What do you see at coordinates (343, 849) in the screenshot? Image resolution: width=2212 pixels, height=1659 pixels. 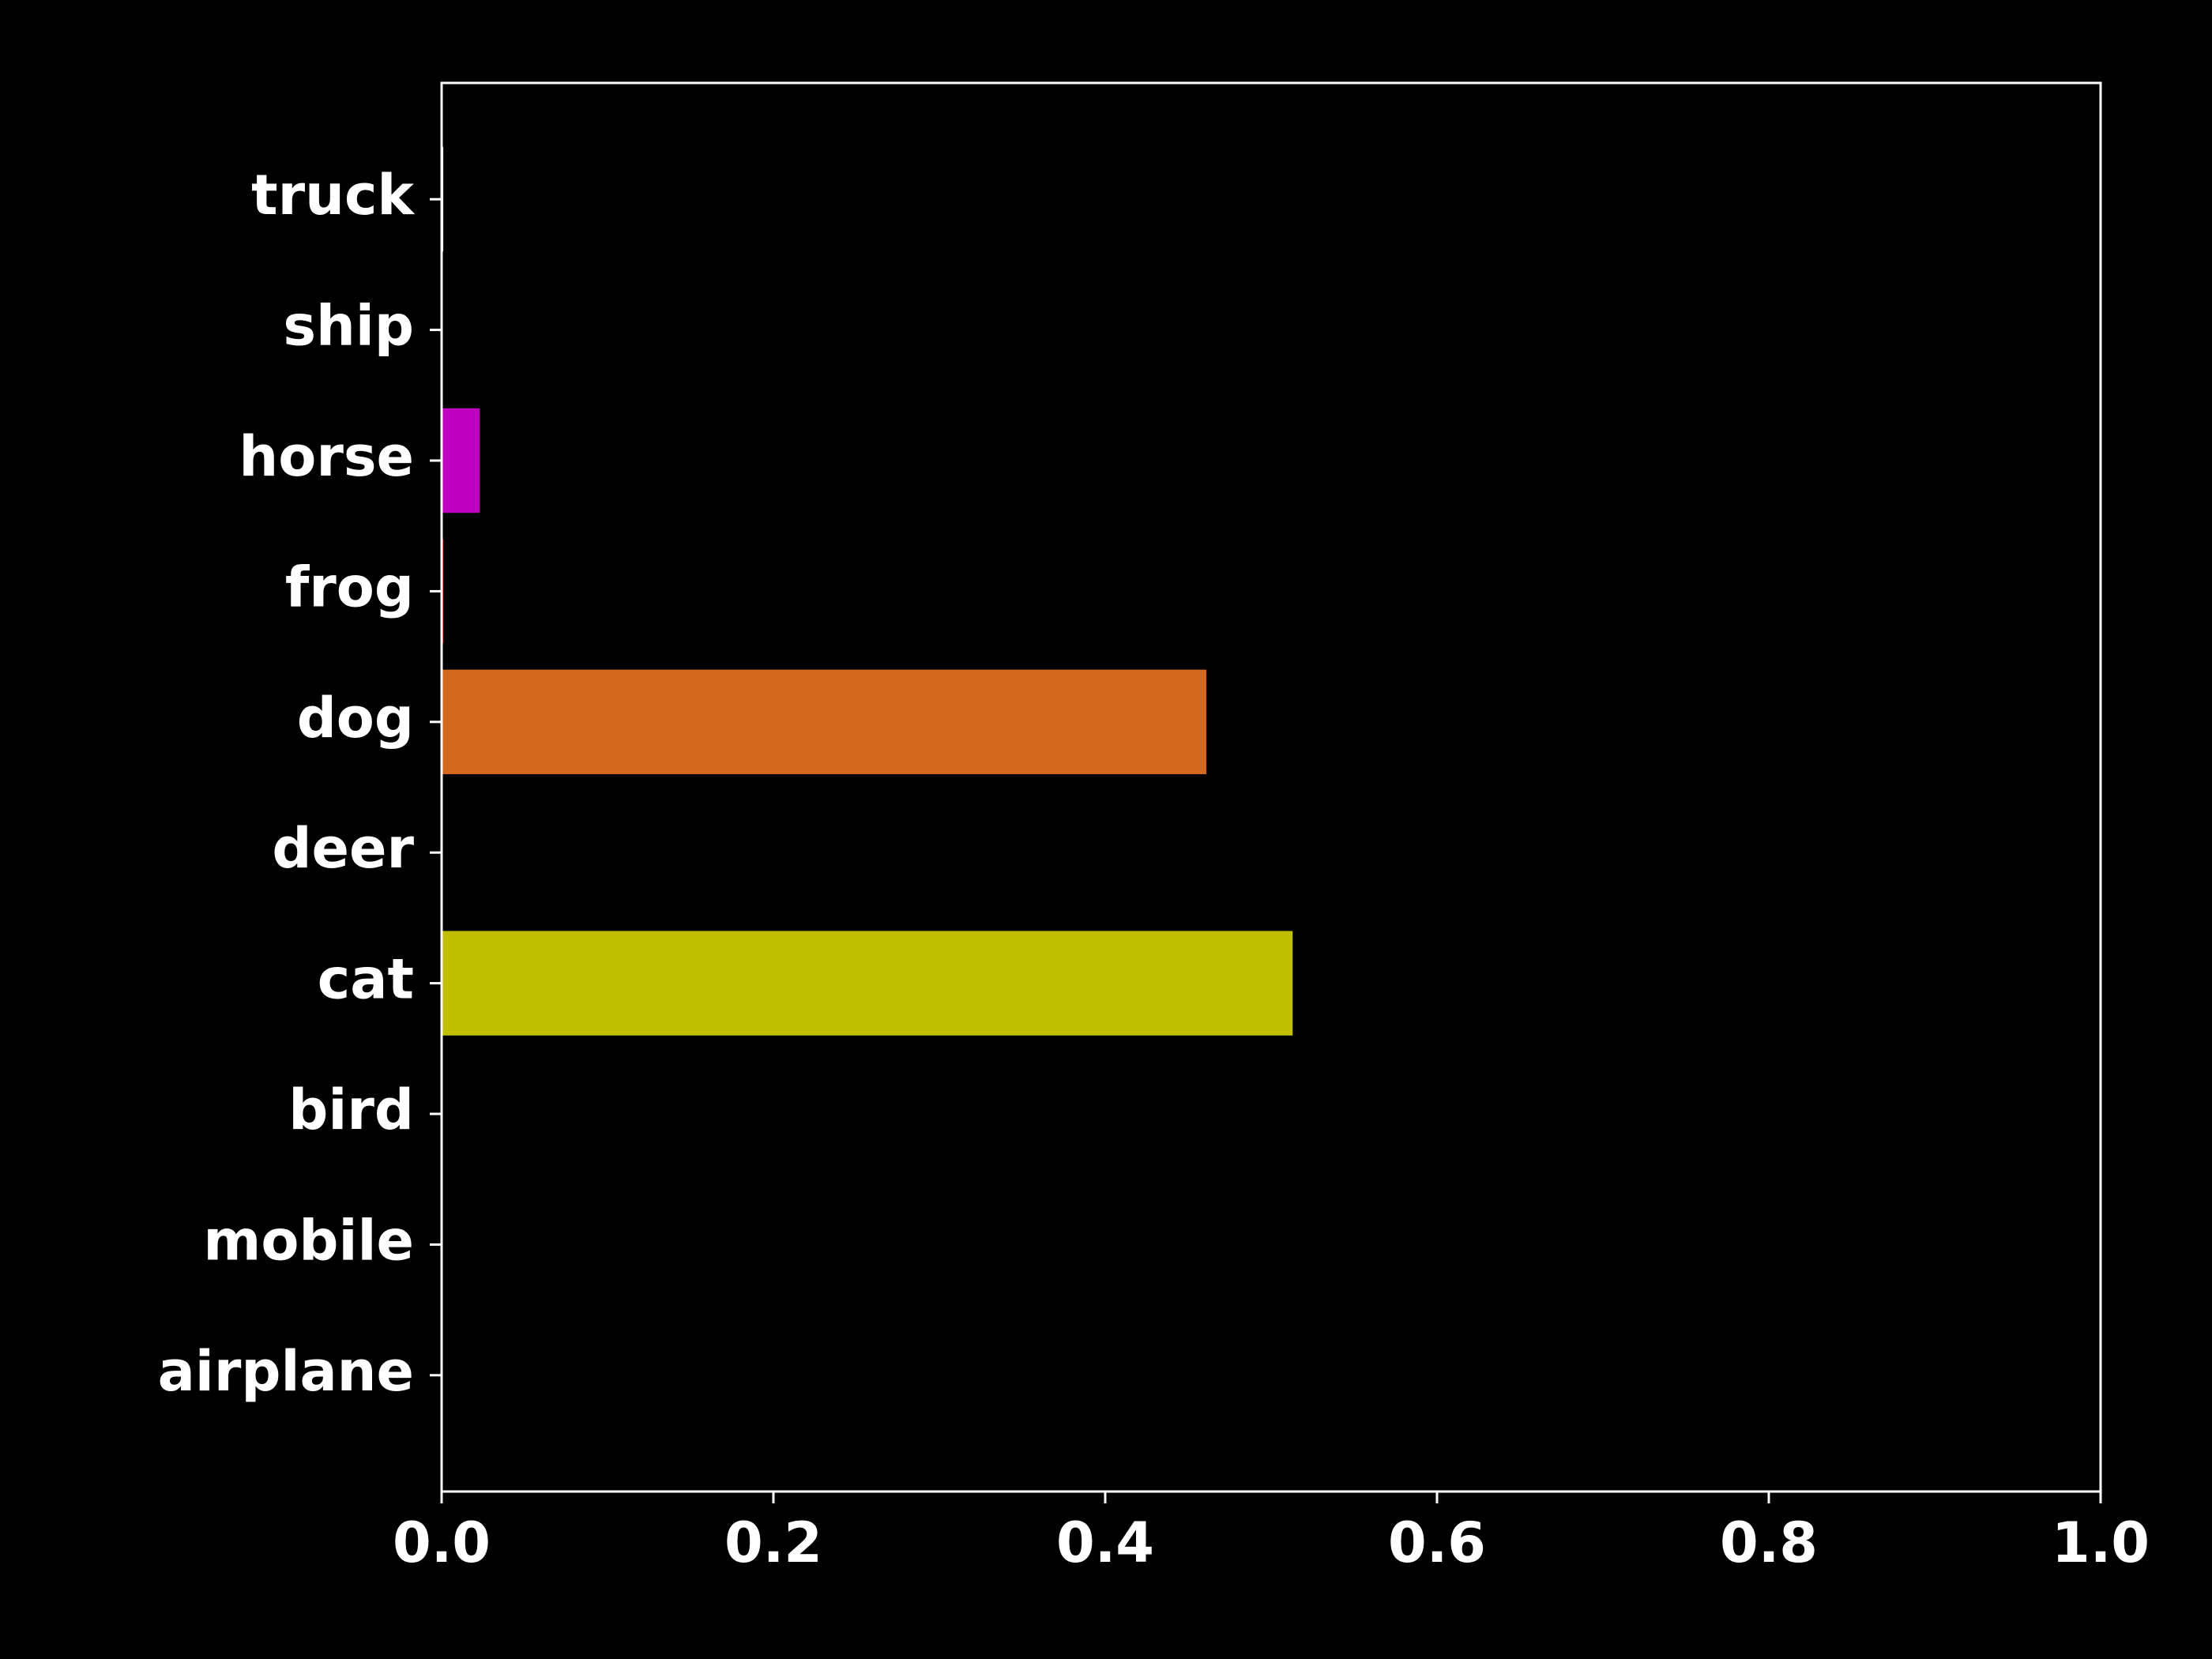 I see `y-tick-label: deer` at bounding box center [343, 849].